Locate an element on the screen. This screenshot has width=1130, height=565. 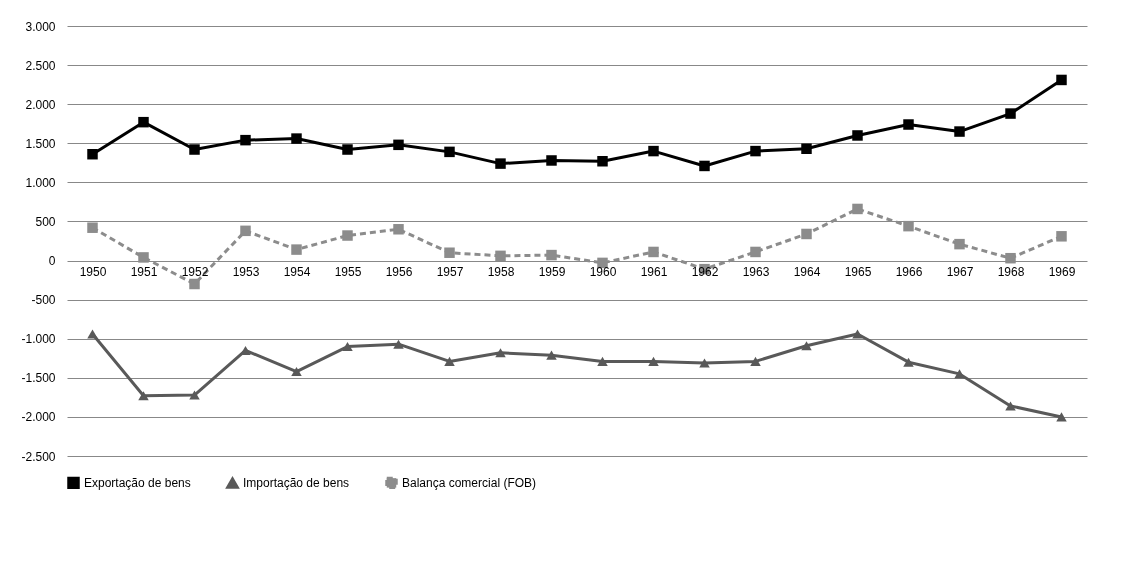
y-tick-label: -2.500 is located at coordinates (38, 456).